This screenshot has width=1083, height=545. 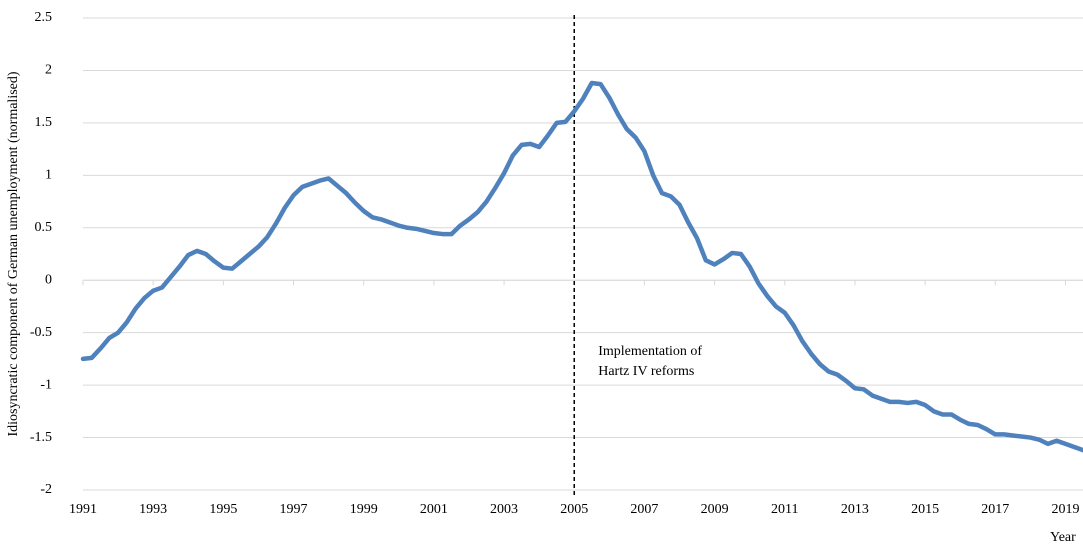 I want to click on x-tick-label: 2013, so click(x=855, y=509).